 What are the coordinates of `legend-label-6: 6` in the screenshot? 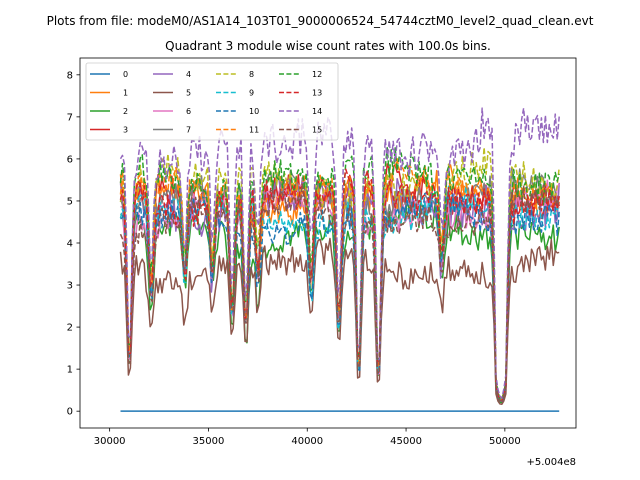 It's located at (188, 111).